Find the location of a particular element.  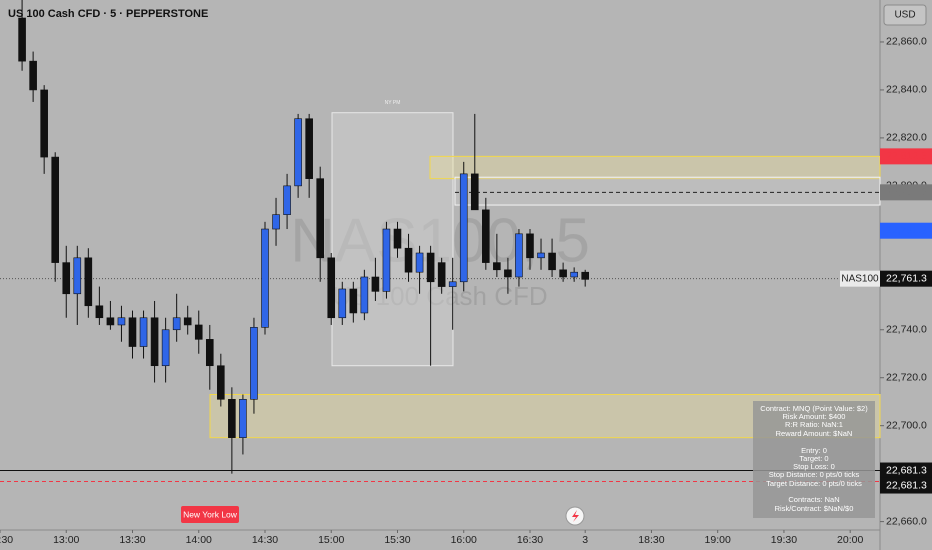

x-tick-label: 3 is located at coordinates (585, 540).